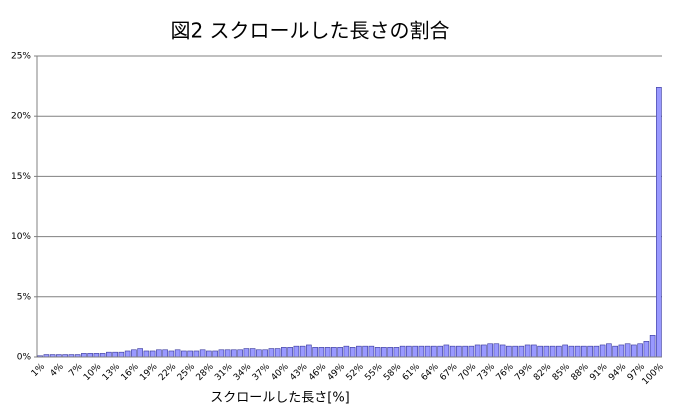  I want to click on chart-title: 図2 スクロールした長さの割合, so click(309, 31).